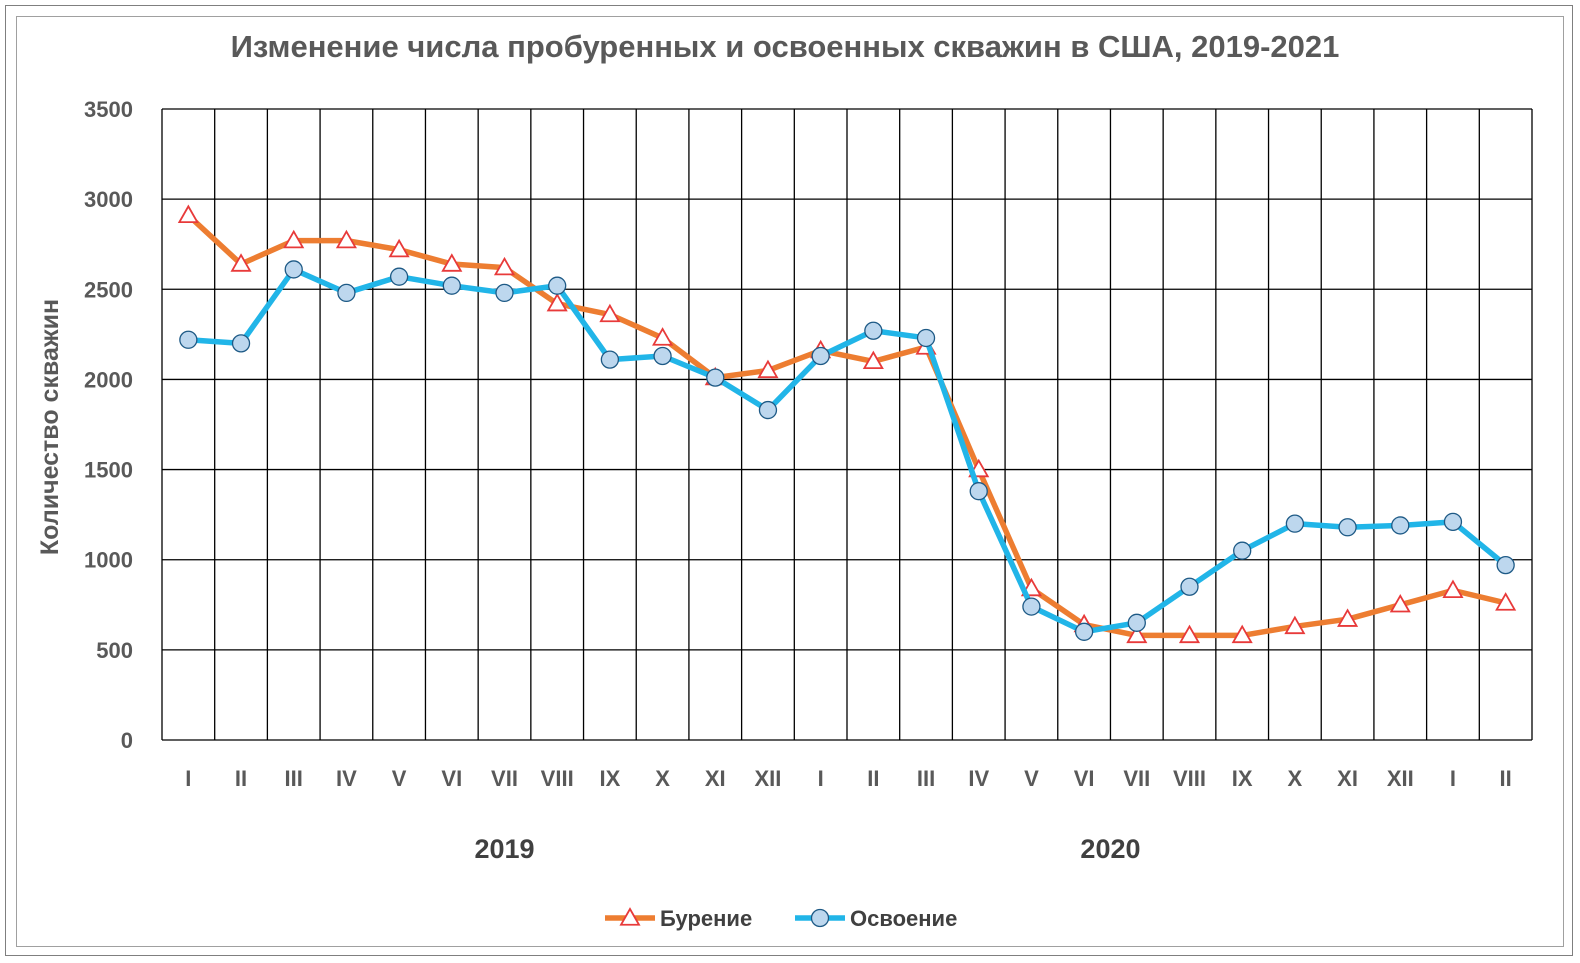  What do you see at coordinates (1400, 525) in the screenshot?
I see `point-Освоение-23` at bounding box center [1400, 525].